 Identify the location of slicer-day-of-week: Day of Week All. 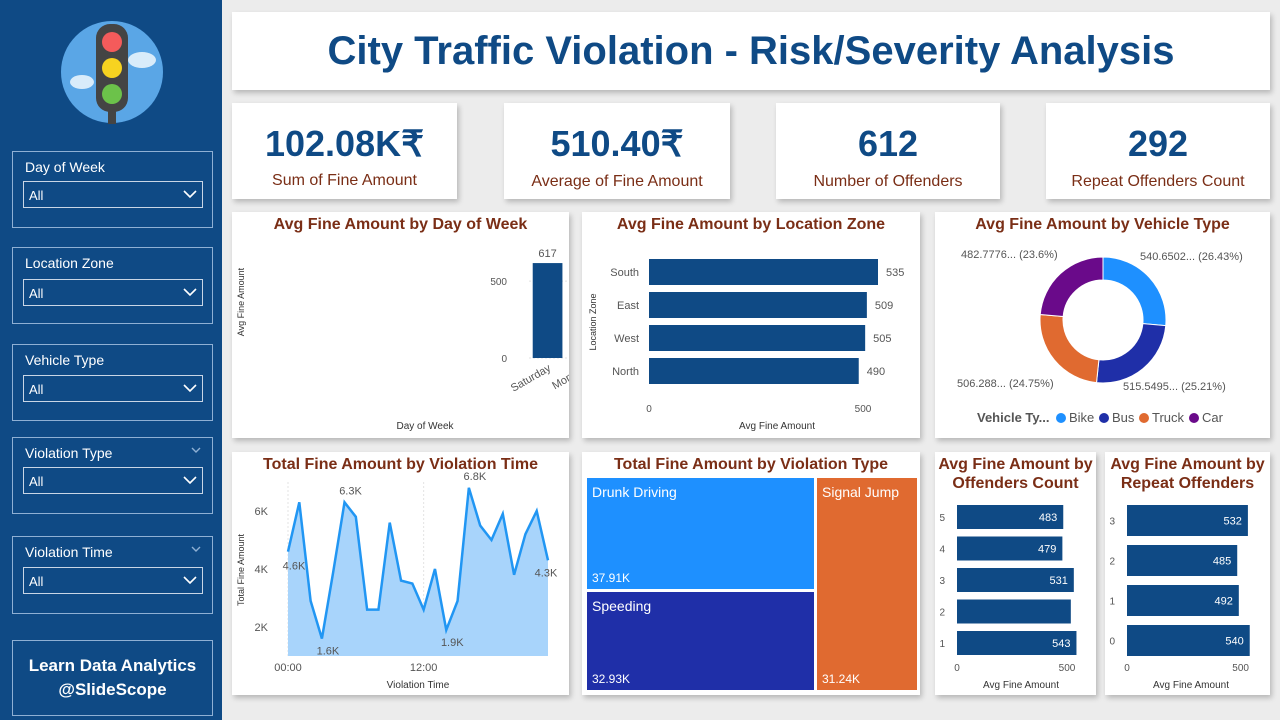
(112, 189).